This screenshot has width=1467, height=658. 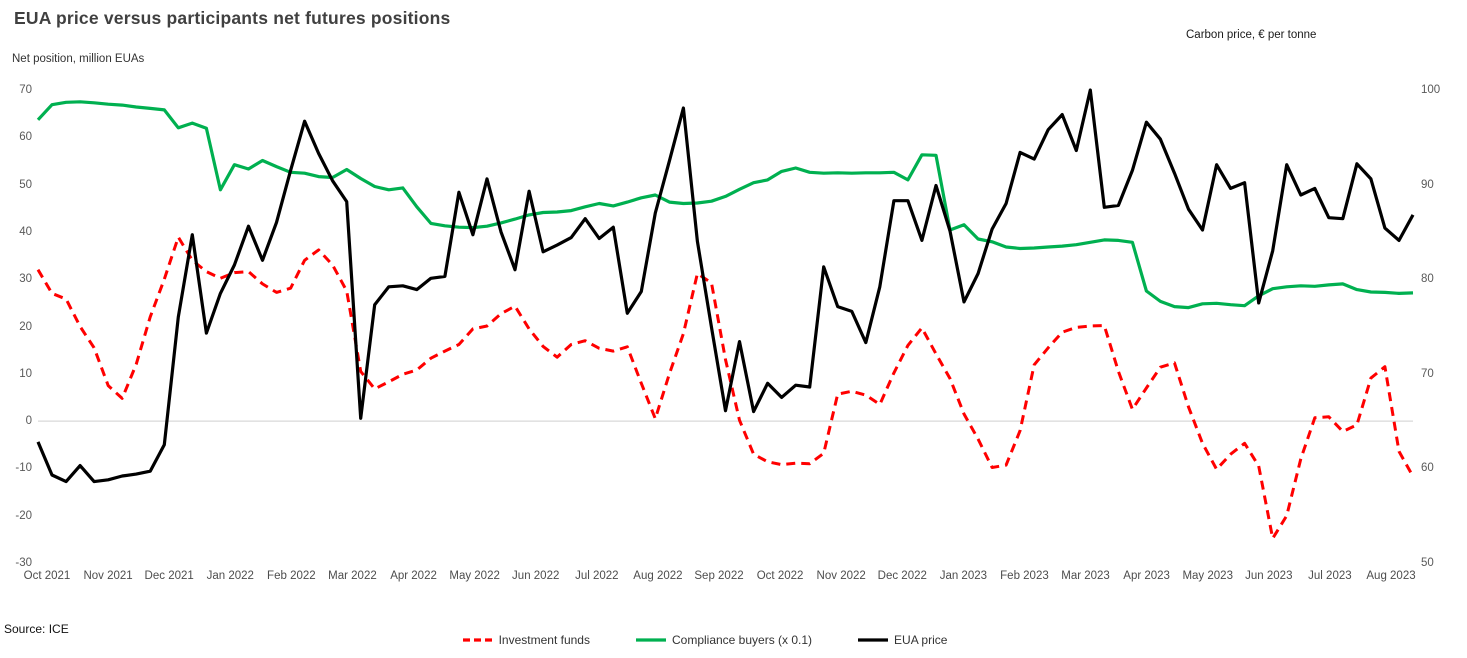 What do you see at coordinates (230, 576) in the screenshot?
I see `x-label-jan-2022: Jan 2022` at bounding box center [230, 576].